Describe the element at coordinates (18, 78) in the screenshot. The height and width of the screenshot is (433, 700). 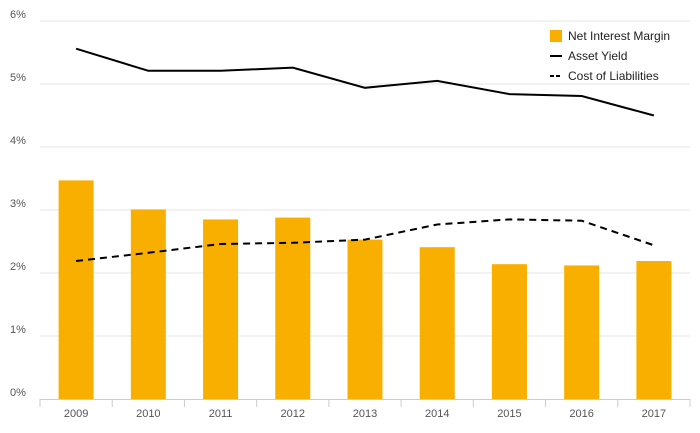
I see `y-tick-label: 5%` at that location.